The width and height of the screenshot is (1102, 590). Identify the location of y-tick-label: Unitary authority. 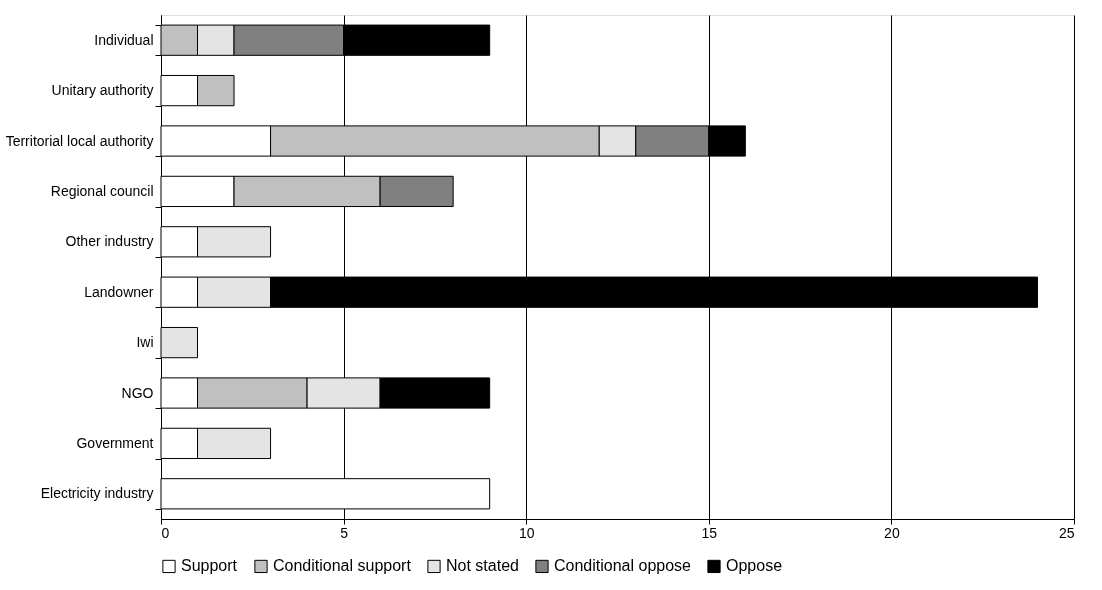
(102, 90).